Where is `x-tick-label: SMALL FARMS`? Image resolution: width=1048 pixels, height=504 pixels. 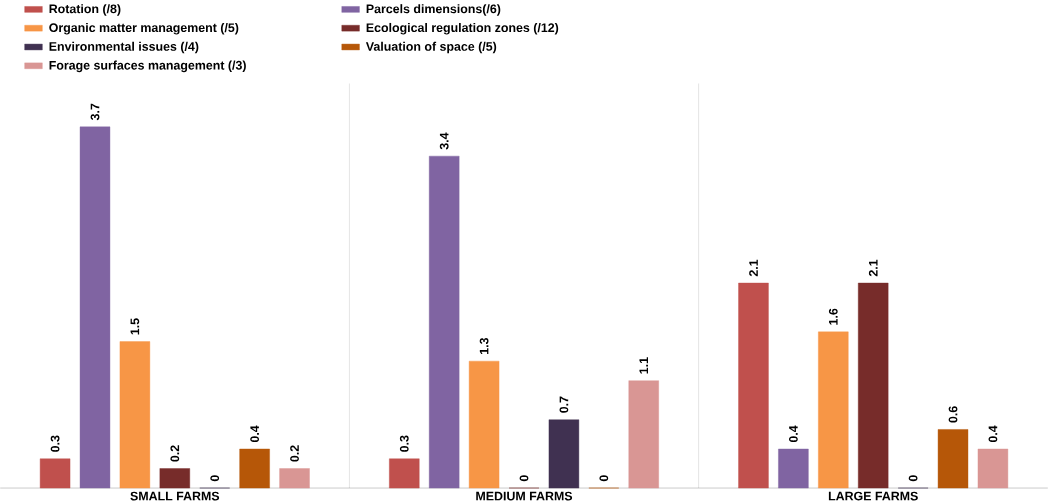
x-tick-label: SMALL FARMS is located at coordinates (175, 496).